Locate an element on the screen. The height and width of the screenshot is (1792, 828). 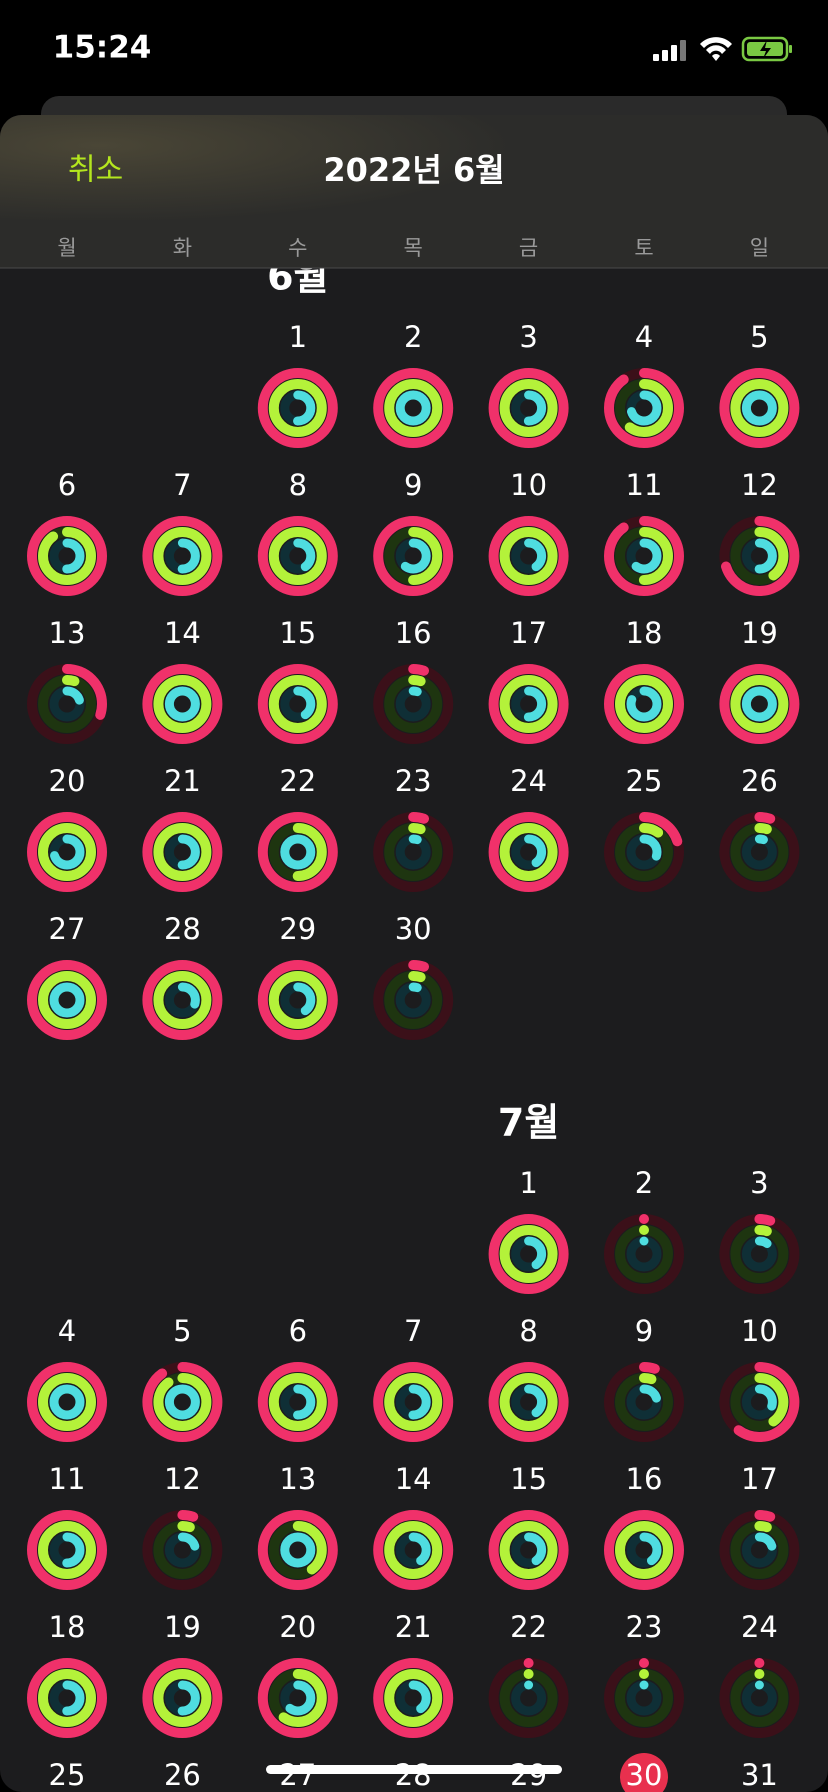
today-marker is located at coordinates (644, 1772).